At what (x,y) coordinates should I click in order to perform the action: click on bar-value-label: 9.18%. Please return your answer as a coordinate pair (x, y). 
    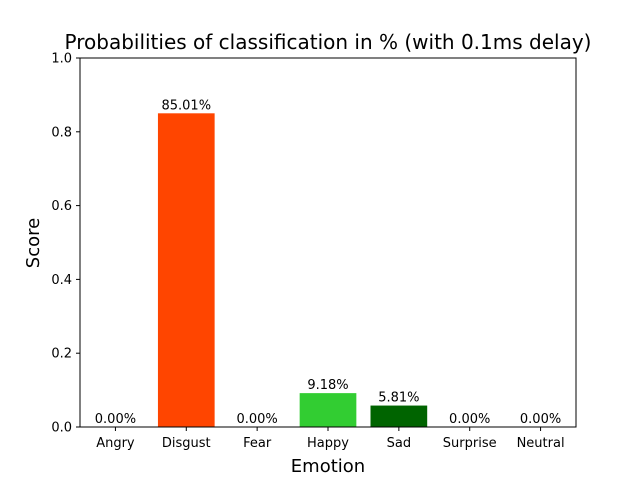
    Looking at the image, I should click on (327, 385).